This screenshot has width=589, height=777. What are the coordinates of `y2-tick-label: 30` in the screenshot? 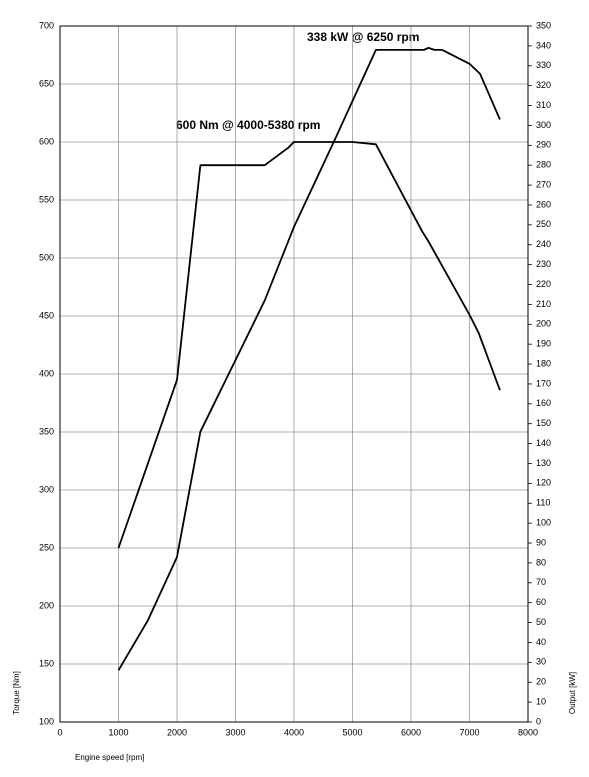 It's located at (541, 662).